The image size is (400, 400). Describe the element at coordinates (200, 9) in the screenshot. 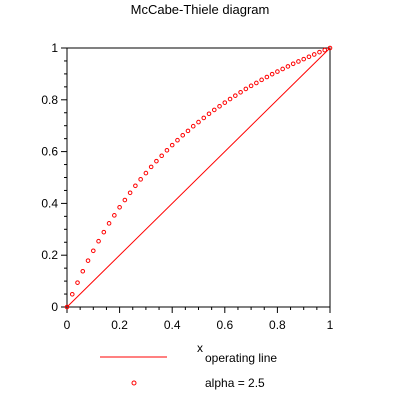

I see `chart-title: McCabe-Thiele diagram` at that location.